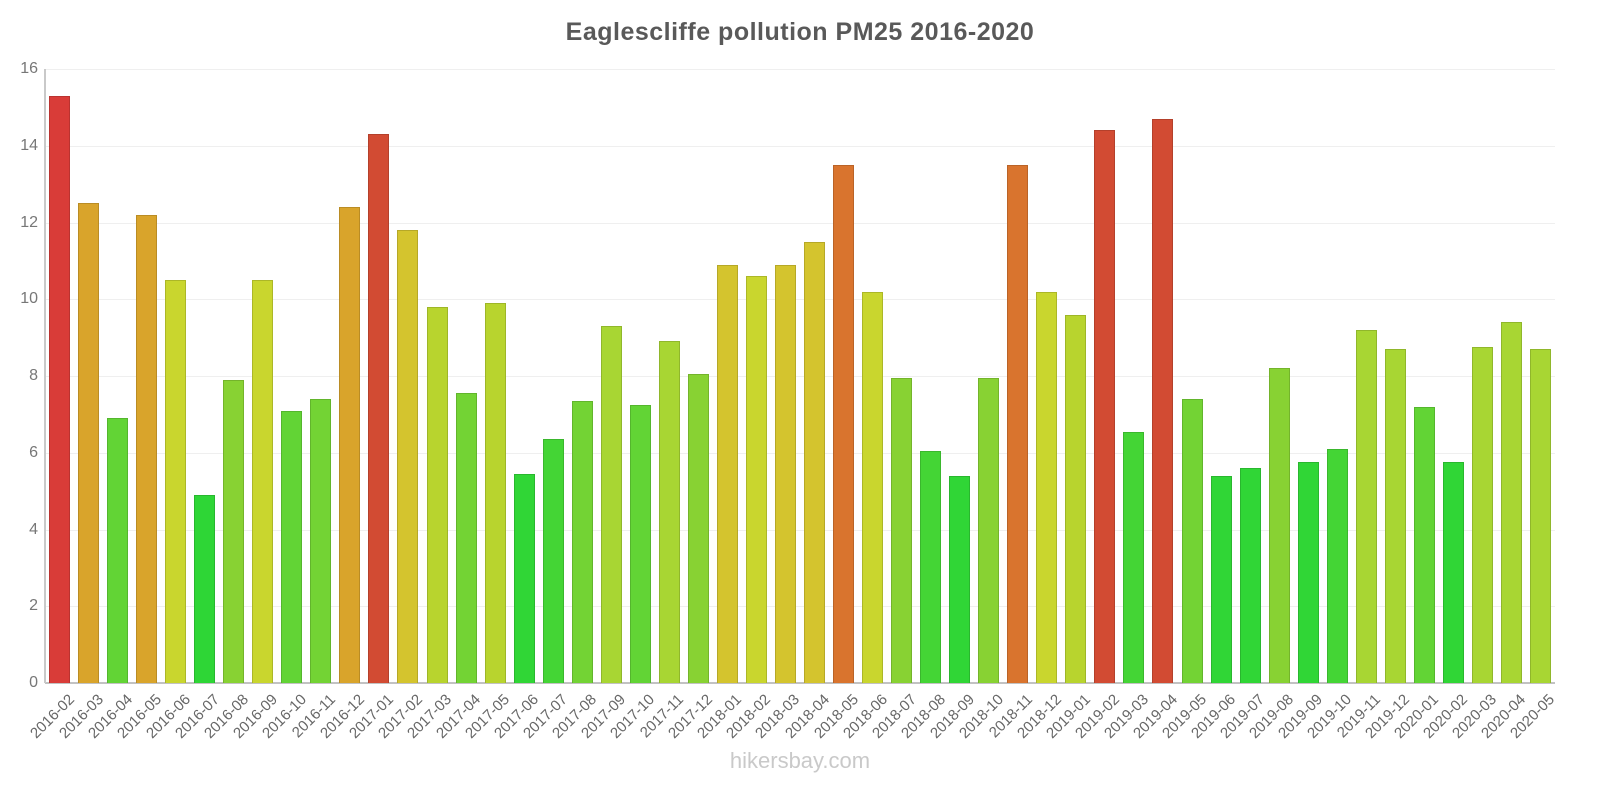  What do you see at coordinates (29, 145) in the screenshot?
I see `y-tick-label: 14` at bounding box center [29, 145].